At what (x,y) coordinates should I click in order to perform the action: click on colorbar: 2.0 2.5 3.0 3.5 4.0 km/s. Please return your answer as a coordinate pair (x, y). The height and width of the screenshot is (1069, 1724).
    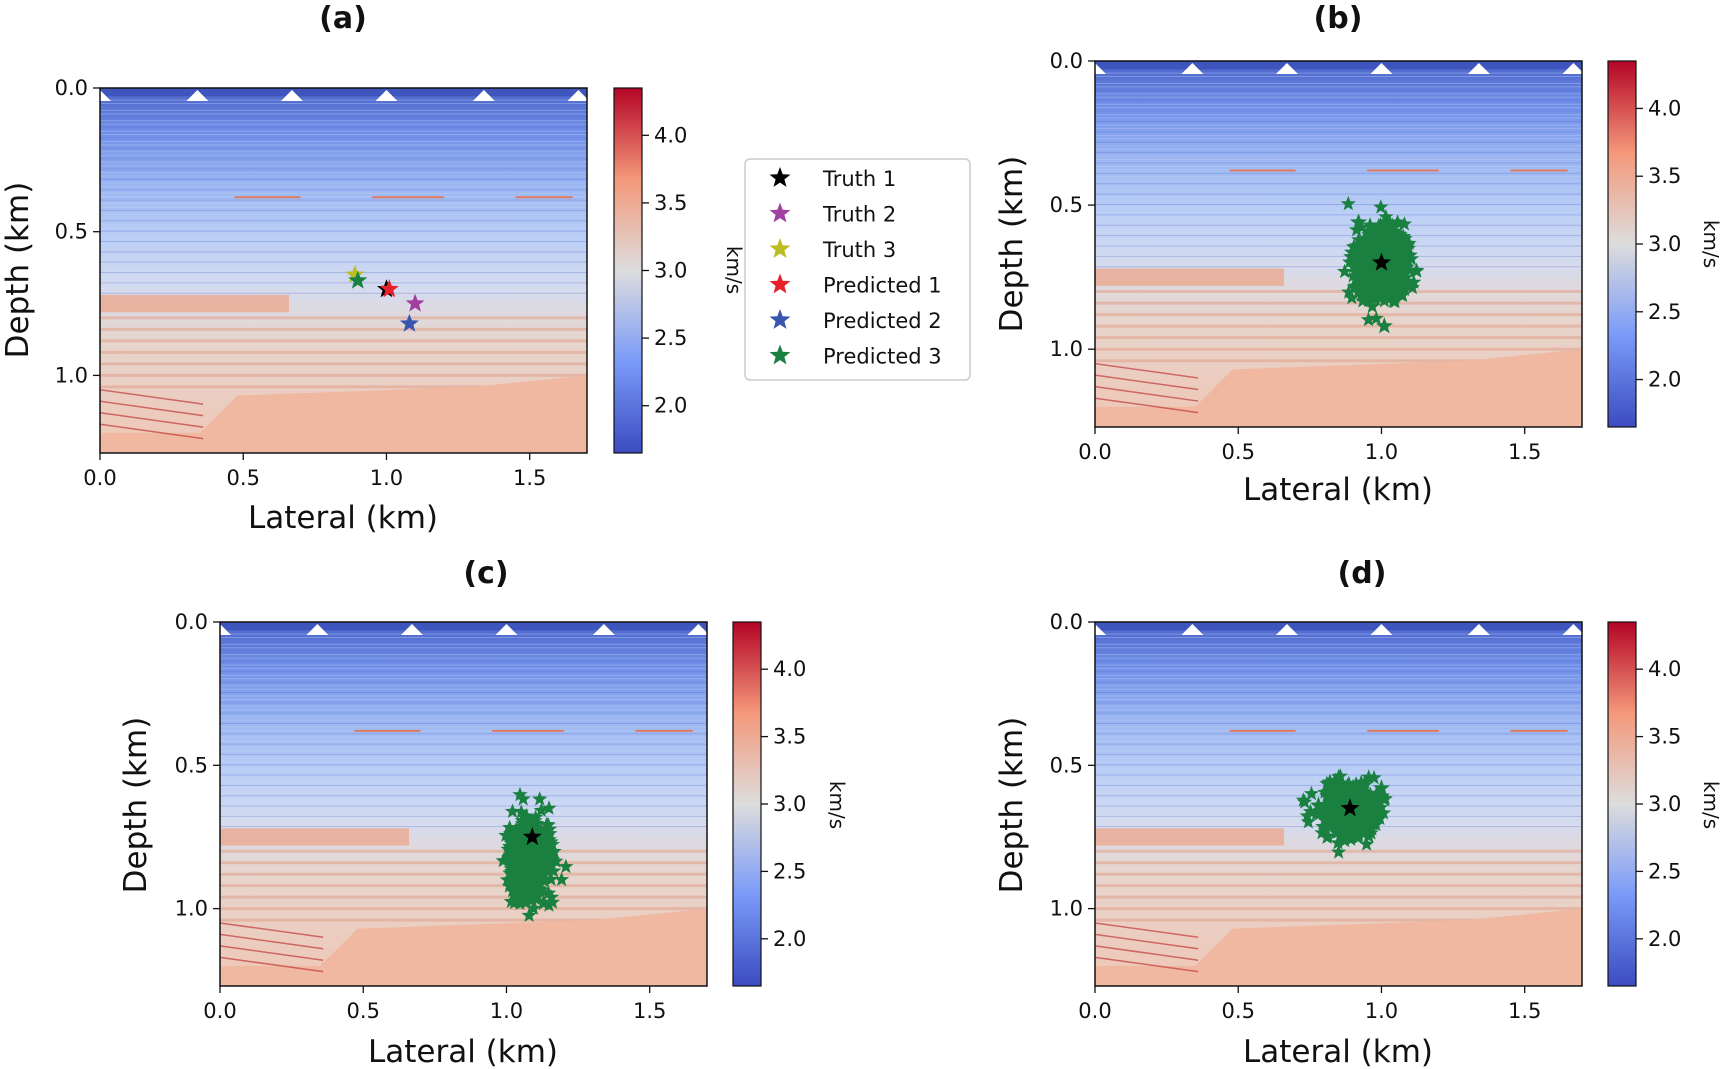
    Looking at the image, I should click on (790, 804).